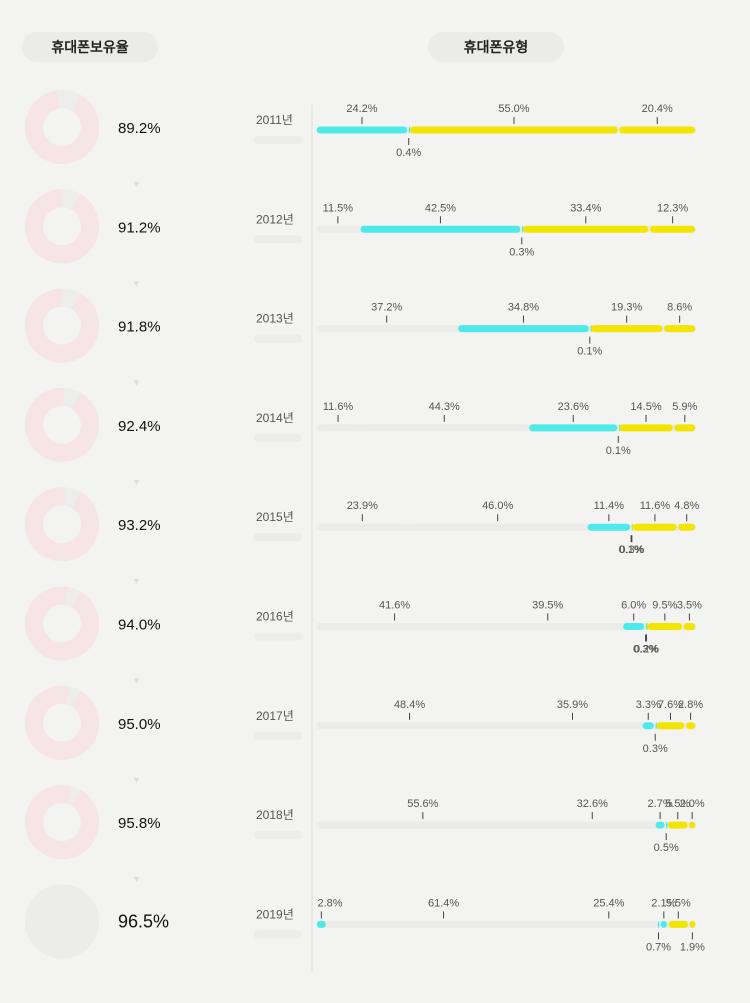 The image size is (750, 1003). I want to click on segment-value-label: 0.2%, so click(646, 650).